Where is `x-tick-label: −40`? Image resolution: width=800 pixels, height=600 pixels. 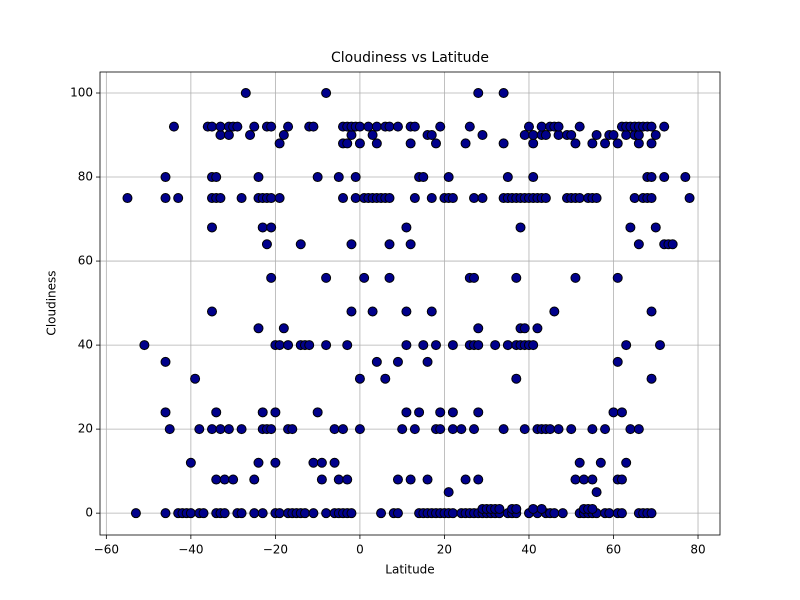 x-tick-label: −40 is located at coordinates (190, 550).